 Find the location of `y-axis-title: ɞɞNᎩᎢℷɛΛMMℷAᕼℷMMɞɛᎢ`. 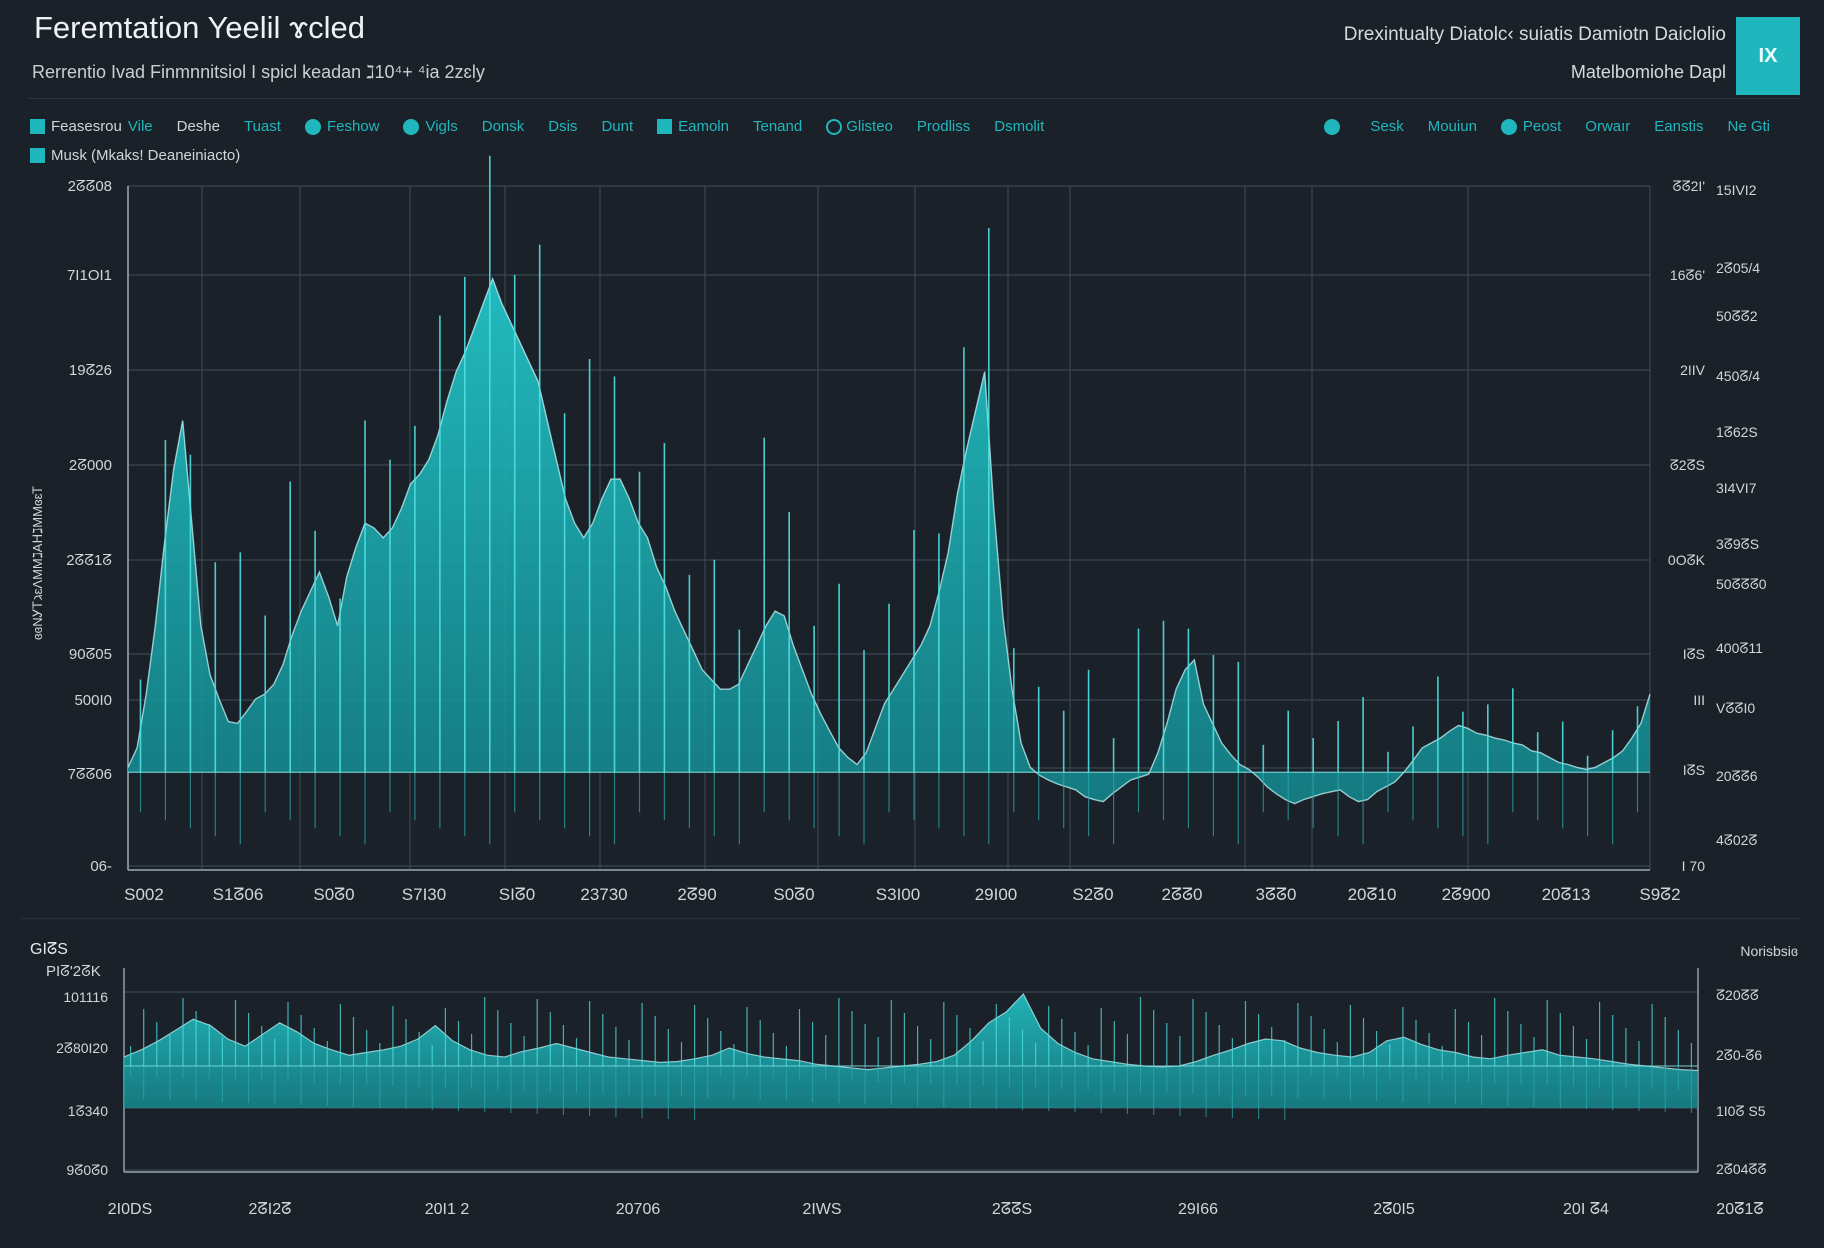

y-axis-title: ɞɞNᎩᎢℷɛΛMMℷAᕼℷMMɞɛᎢ is located at coordinates (37, 562).